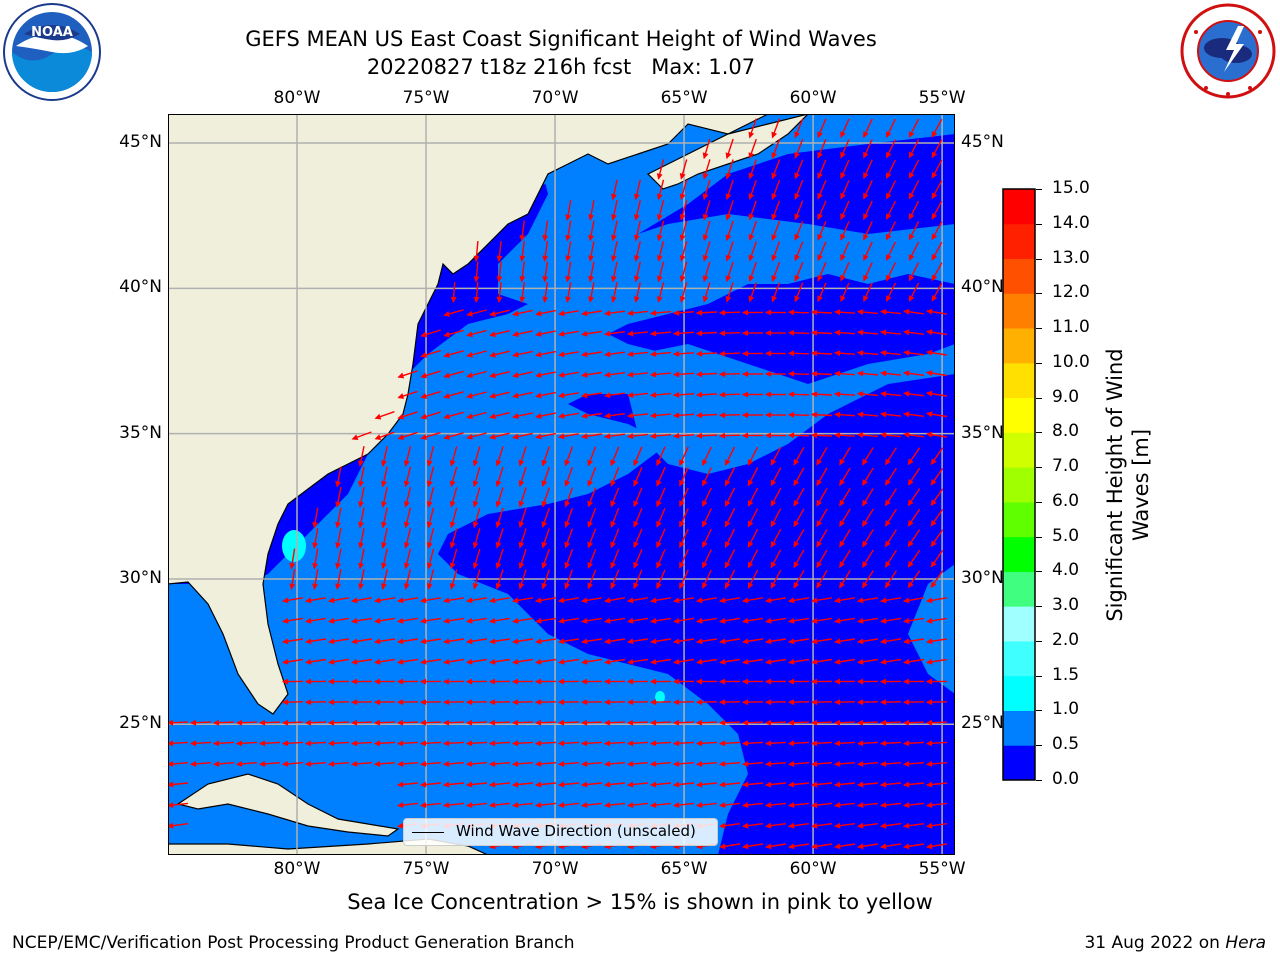  What do you see at coordinates (942, 98) in the screenshot?
I see `longitude-tick-label: 55°W` at bounding box center [942, 98].